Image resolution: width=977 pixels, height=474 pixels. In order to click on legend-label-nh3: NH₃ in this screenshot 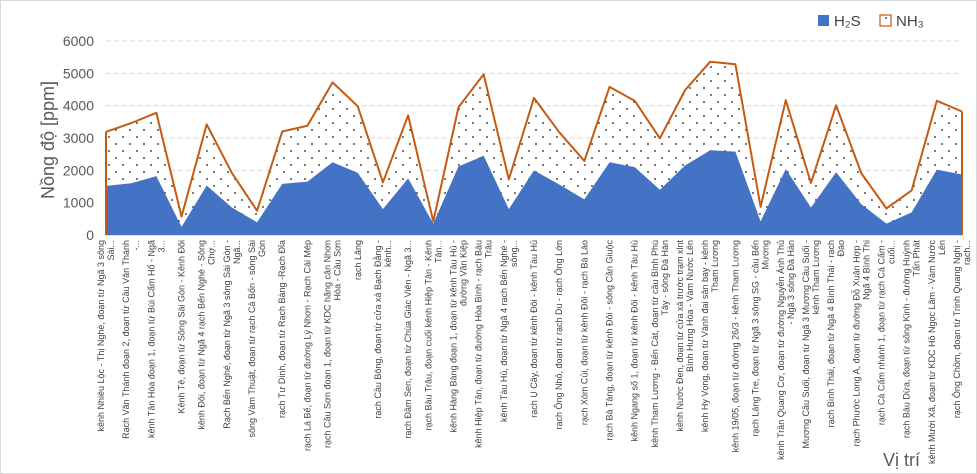, I will do `click(910, 21)`.